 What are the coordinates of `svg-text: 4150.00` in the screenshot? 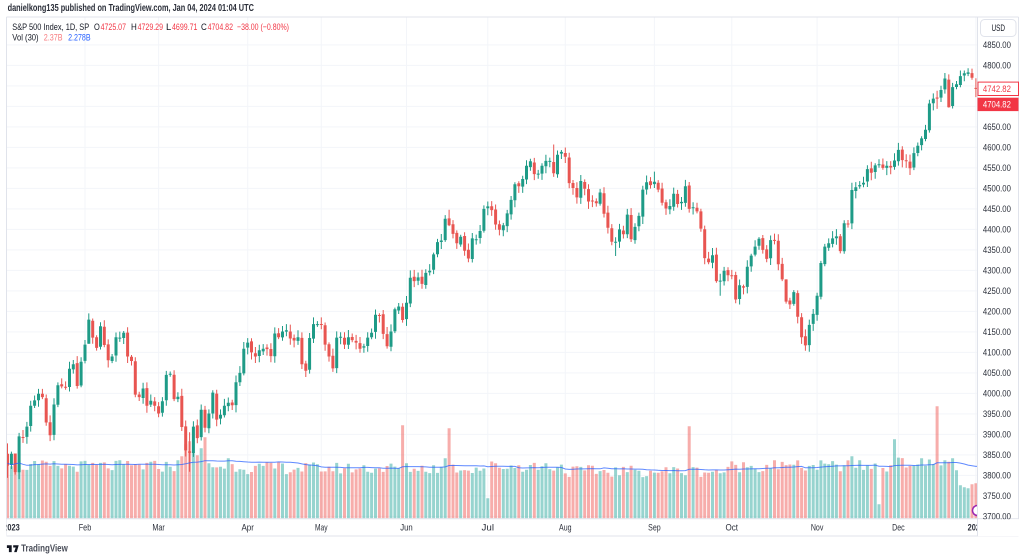 It's located at (997, 332).